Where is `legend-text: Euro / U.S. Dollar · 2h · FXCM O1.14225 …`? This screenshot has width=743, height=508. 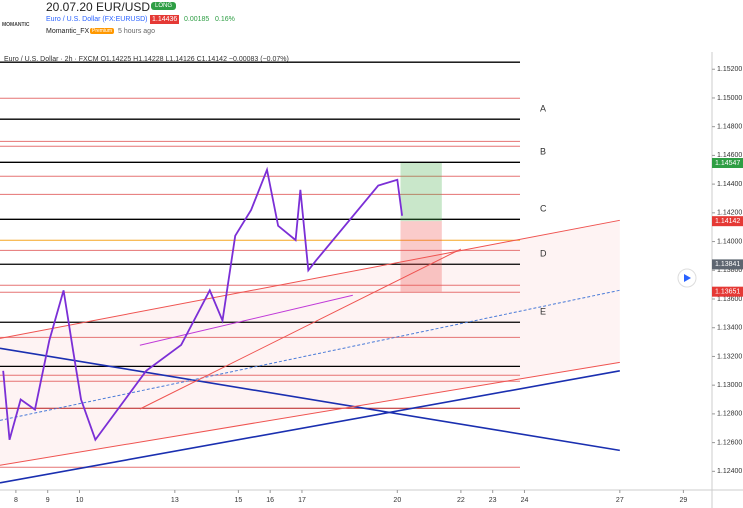 legend-text: Euro / U.S. Dollar · 2h · FXCM O1.14225 … is located at coordinates (146, 59).